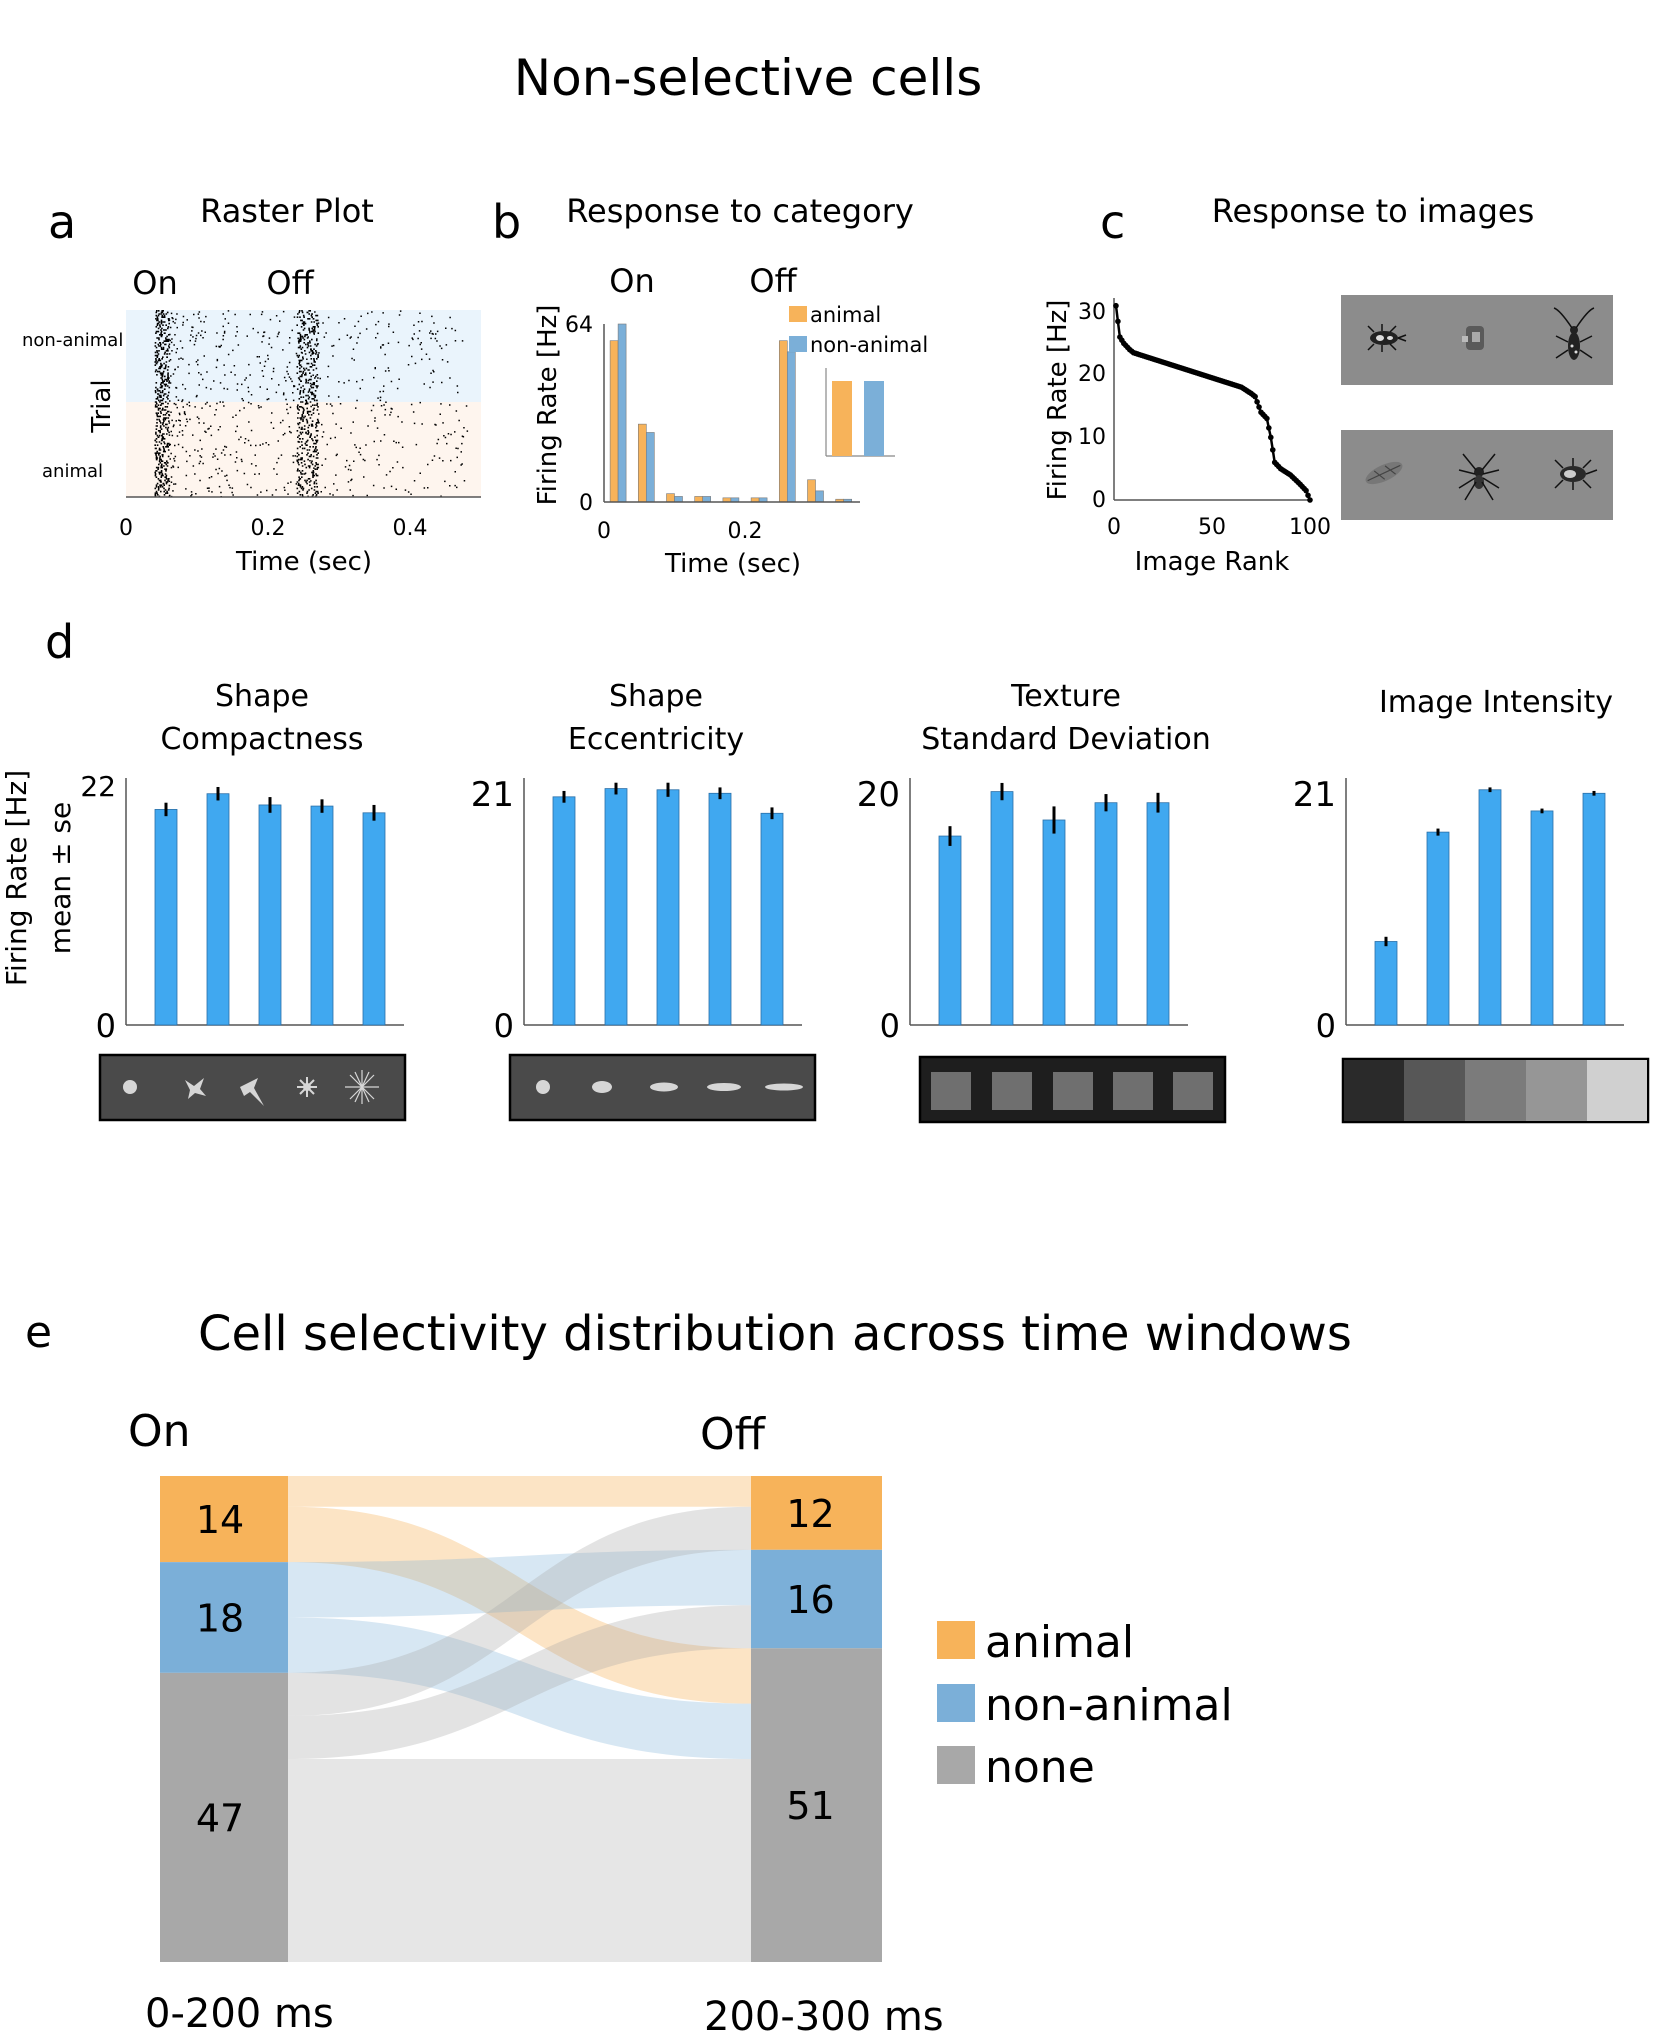 This screenshot has height=2035, width=1654. Describe the element at coordinates (1058, 400) in the screenshot. I see `rank-y-label: Firing Rate [Hz]` at that location.